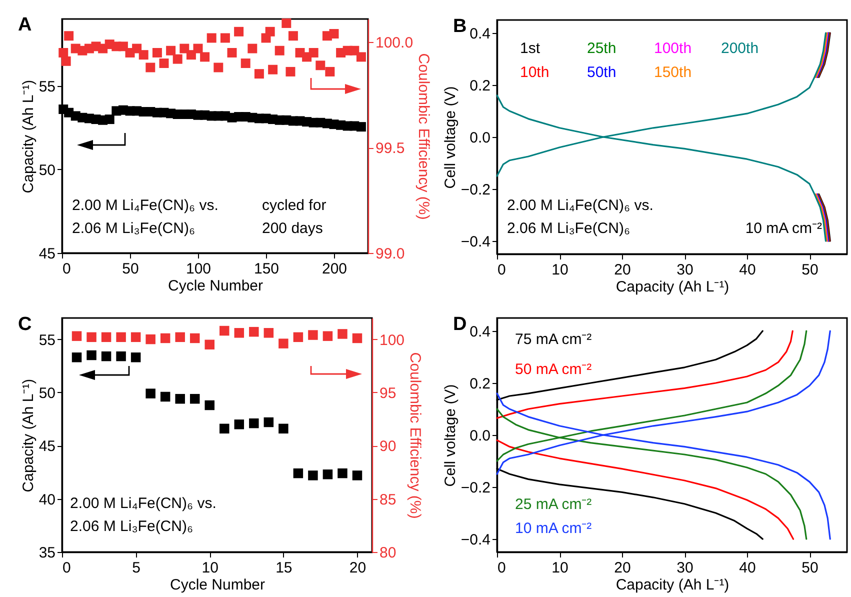 The width and height of the screenshot is (851, 597). Describe the element at coordinates (535, 72) in the screenshot. I see `text: 10th` at that location.